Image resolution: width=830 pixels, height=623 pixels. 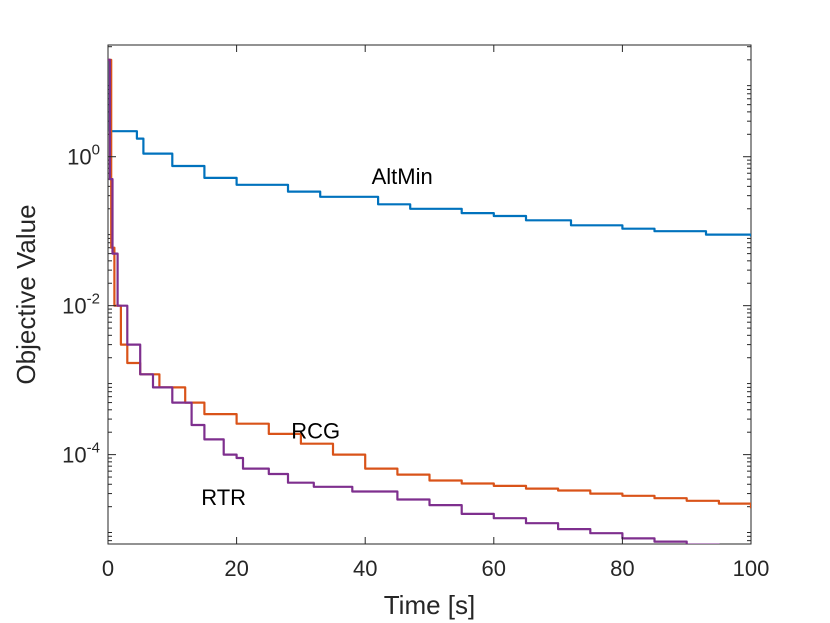 I want to click on y-tick-label: 10⁻⁴, so click(x=81, y=454).